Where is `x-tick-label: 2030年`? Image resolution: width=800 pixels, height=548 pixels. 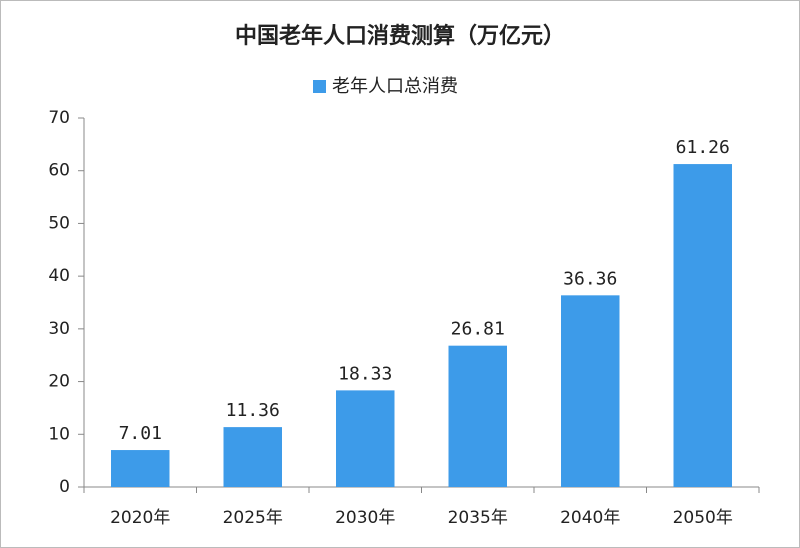
x-tick-label: 2030年 is located at coordinates (365, 518).